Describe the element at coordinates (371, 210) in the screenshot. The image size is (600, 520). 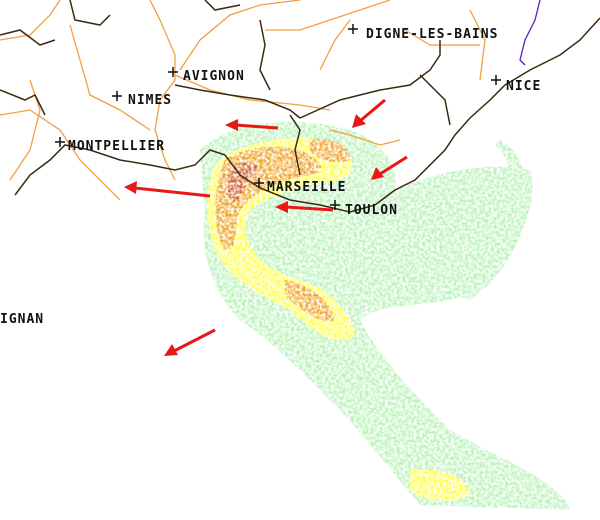
I see `city-label-toulon: TOULON` at that location.